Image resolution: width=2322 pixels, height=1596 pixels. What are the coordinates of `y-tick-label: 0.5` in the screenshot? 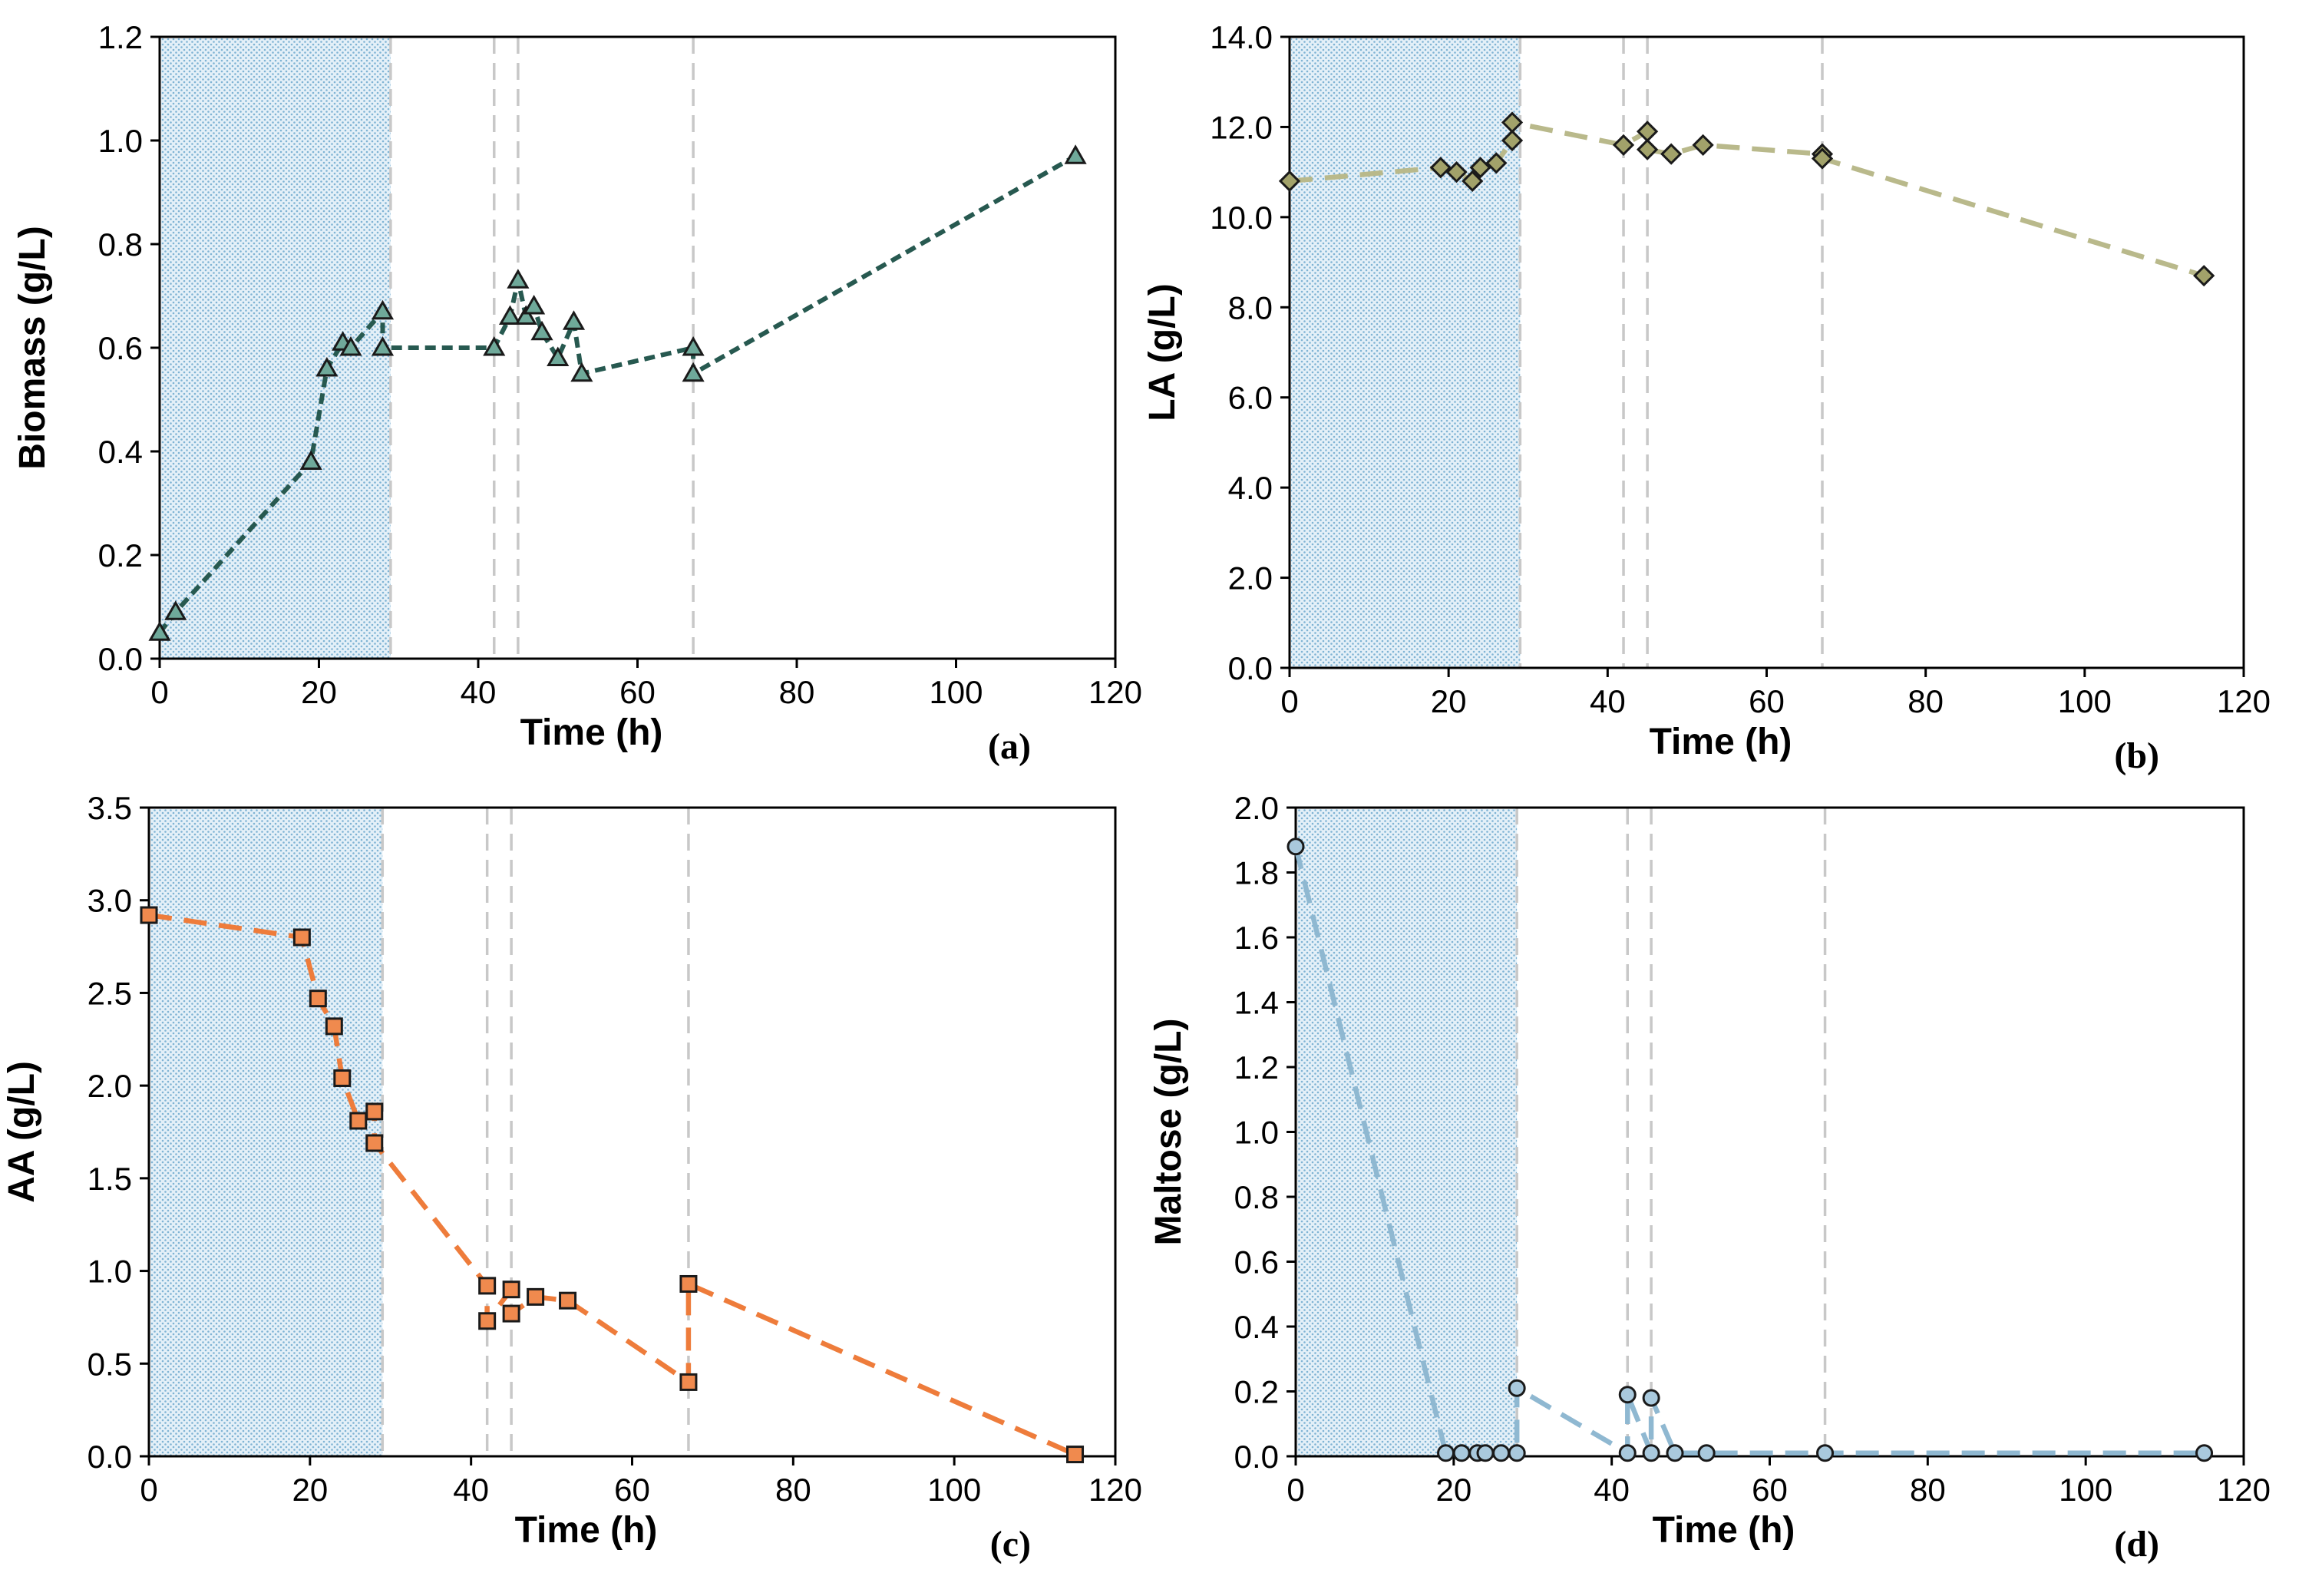 It's located at (110, 1364).